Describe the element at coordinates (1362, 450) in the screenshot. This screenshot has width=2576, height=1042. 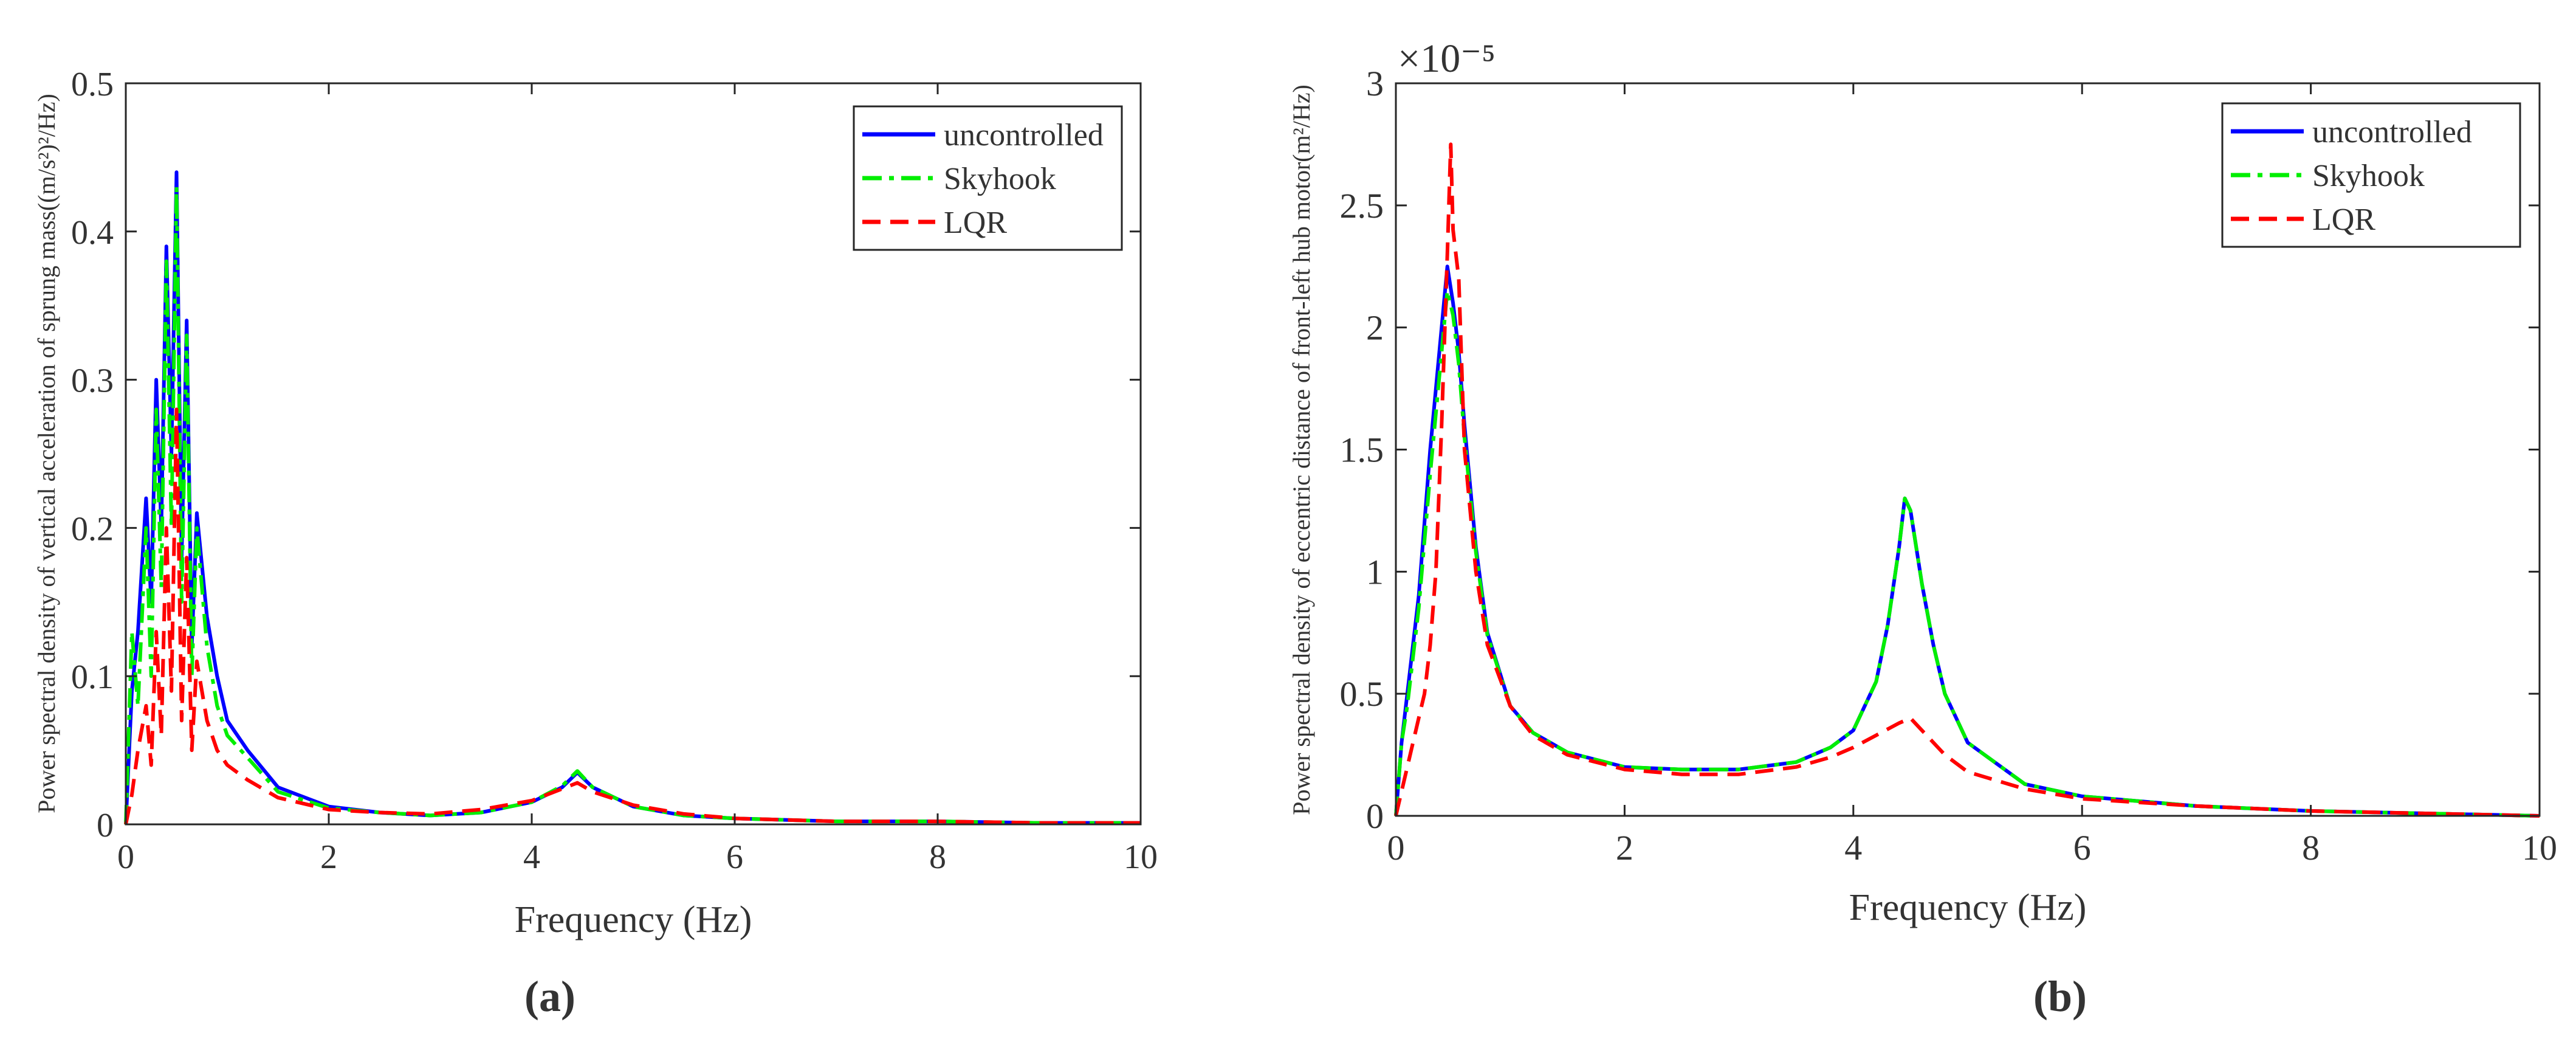
I see `y-tick-label: 1.5` at that location.